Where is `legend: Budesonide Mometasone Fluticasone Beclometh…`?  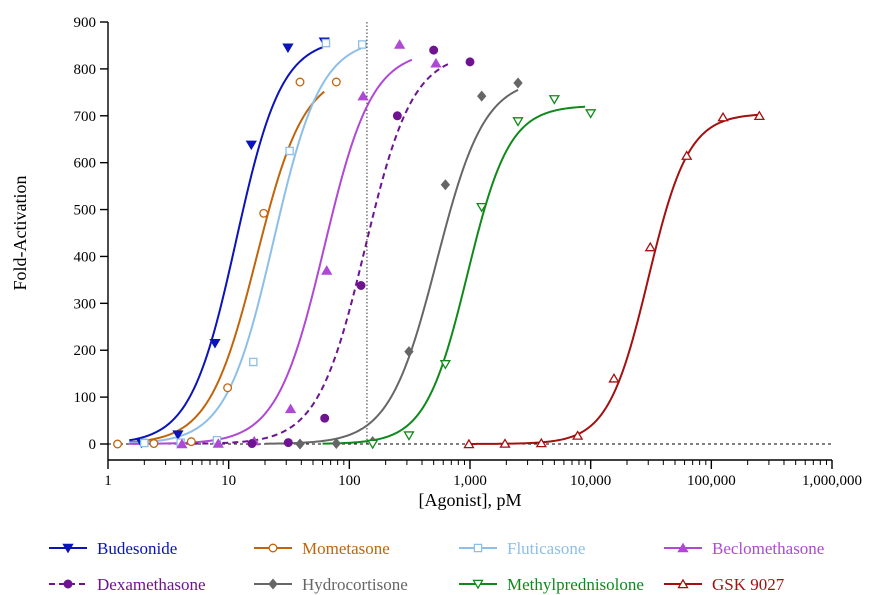
legend: Budesonide Mometasone Fluticasone Beclometh… is located at coordinates (436, 566).